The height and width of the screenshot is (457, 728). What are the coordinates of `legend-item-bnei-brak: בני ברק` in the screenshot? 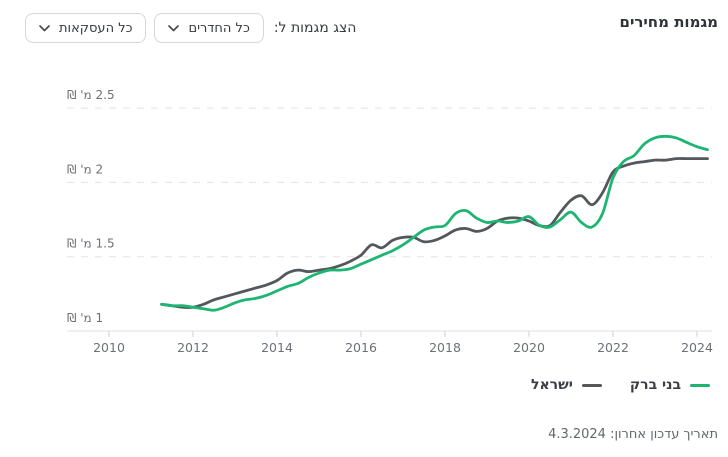 It's located at (670, 385).